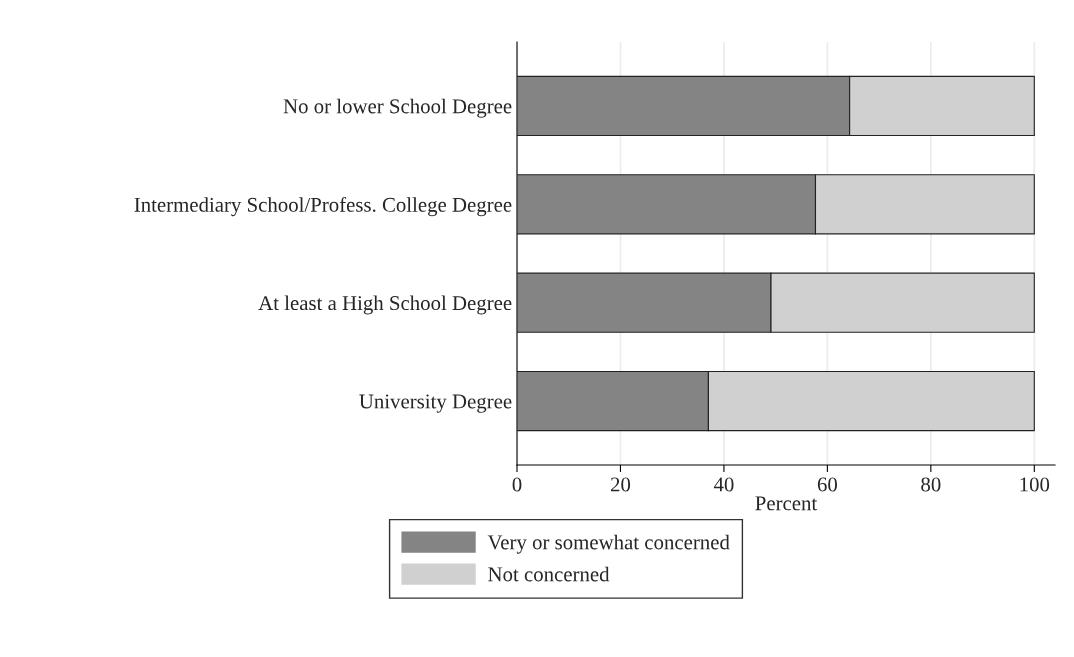 This screenshot has height=657, width=1074. I want to click on x-axis-title: Percent, so click(786, 503).